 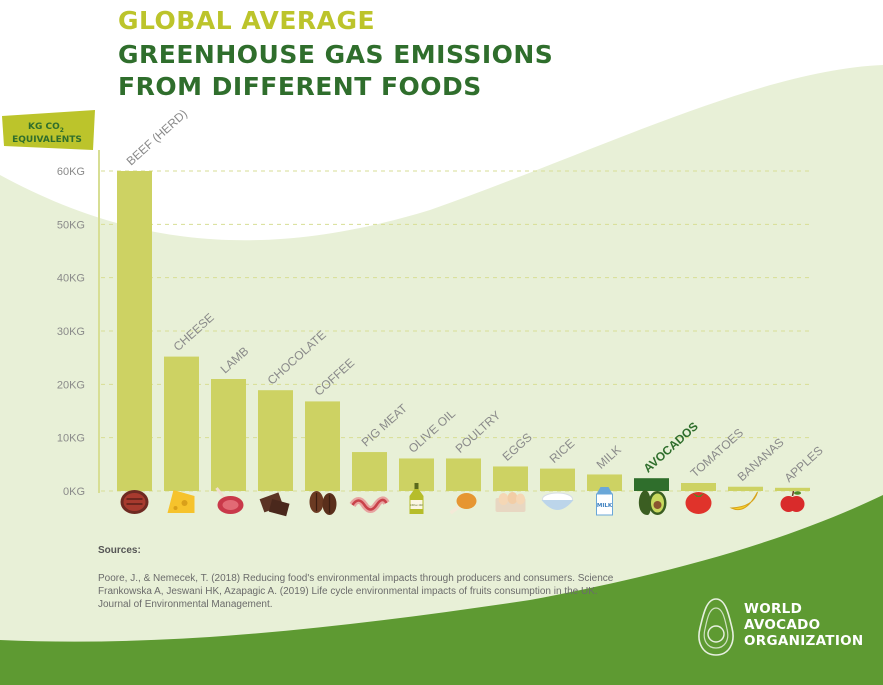 What do you see at coordinates (336, 54) in the screenshot?
I see `title-line-2: GREENHOUSE GAS EMISSIONS` at bounding box center [336, 54].